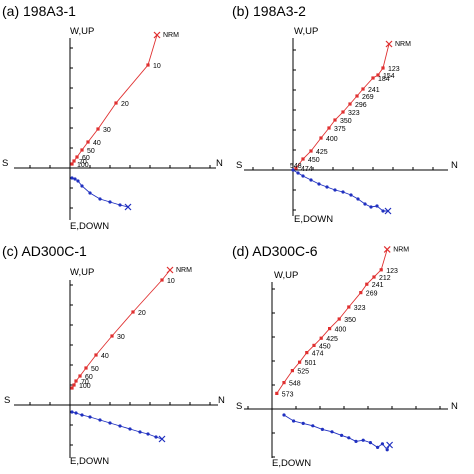 This screenshot has height=474, width=474. Describe the element at coordinates (91, 151) in the screenshot. I see `panel-a-point-label: 50` at that location.